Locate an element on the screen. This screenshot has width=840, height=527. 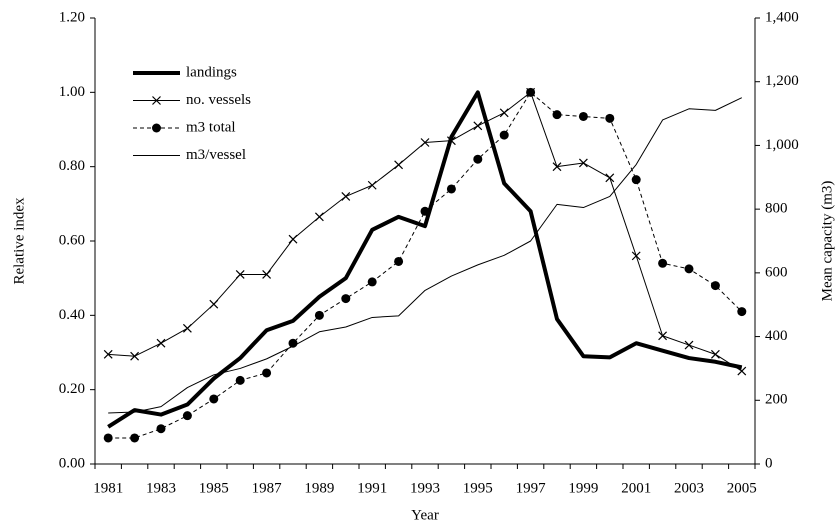
y2-tick-label: 600 is located at coordinates (776, 272).